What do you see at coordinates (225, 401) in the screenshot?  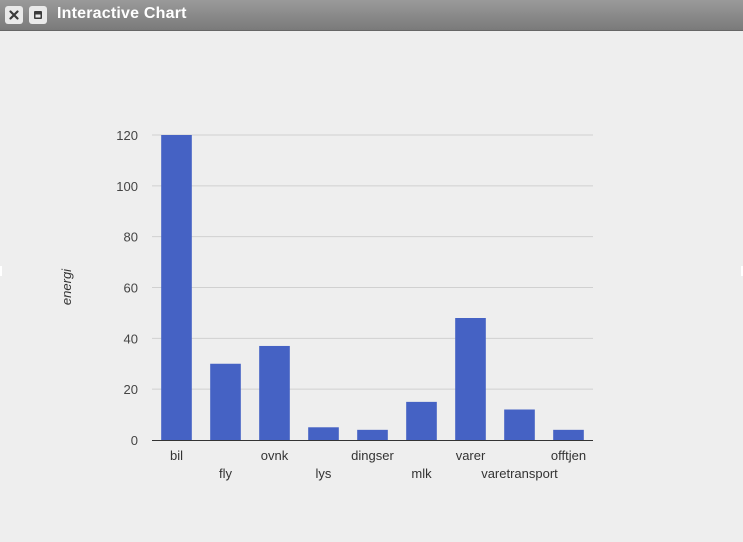 I see `bar-fly` at bounding box center [225, 401].